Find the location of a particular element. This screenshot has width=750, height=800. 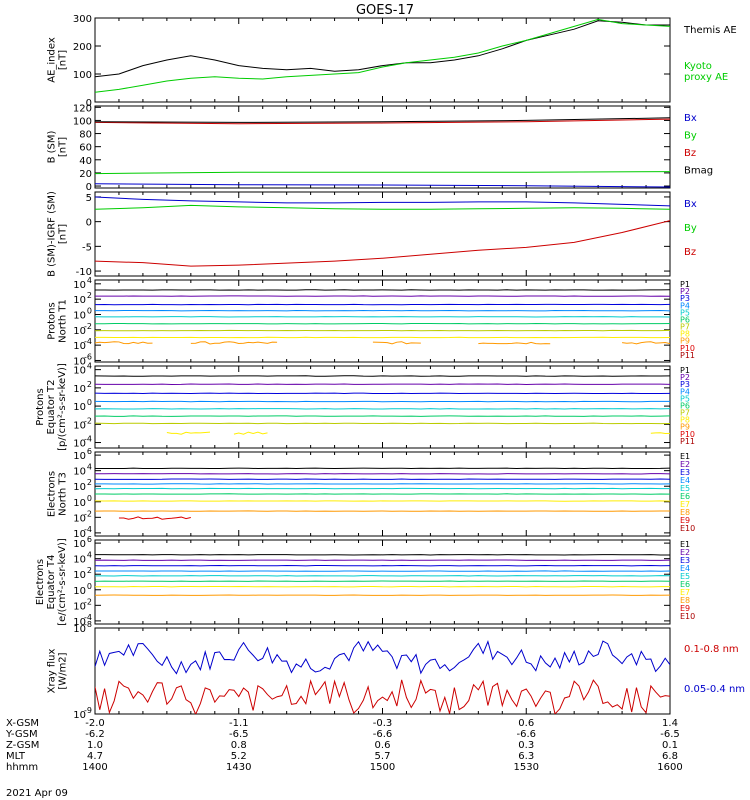

y-axis-label: Electrons is located at coordinates (40, 582).